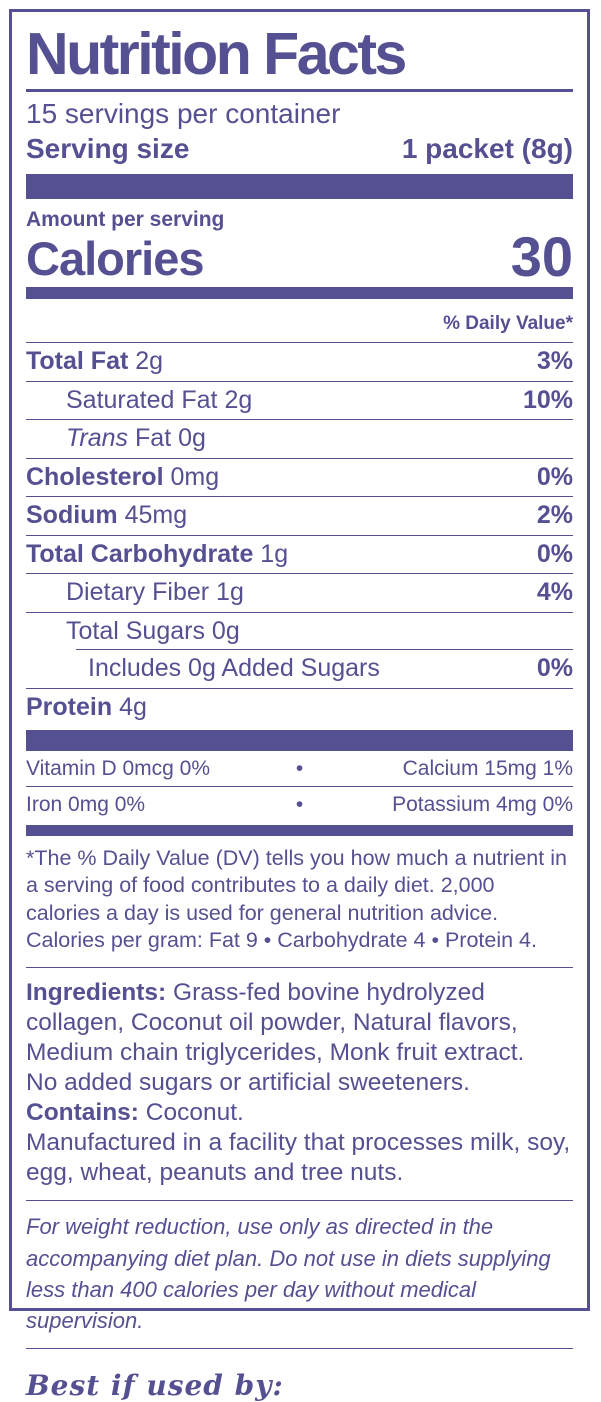 This screenshot has width=601, height=1402. I want to click on contains-line: Contains: Coconut., so click(299, 1113).